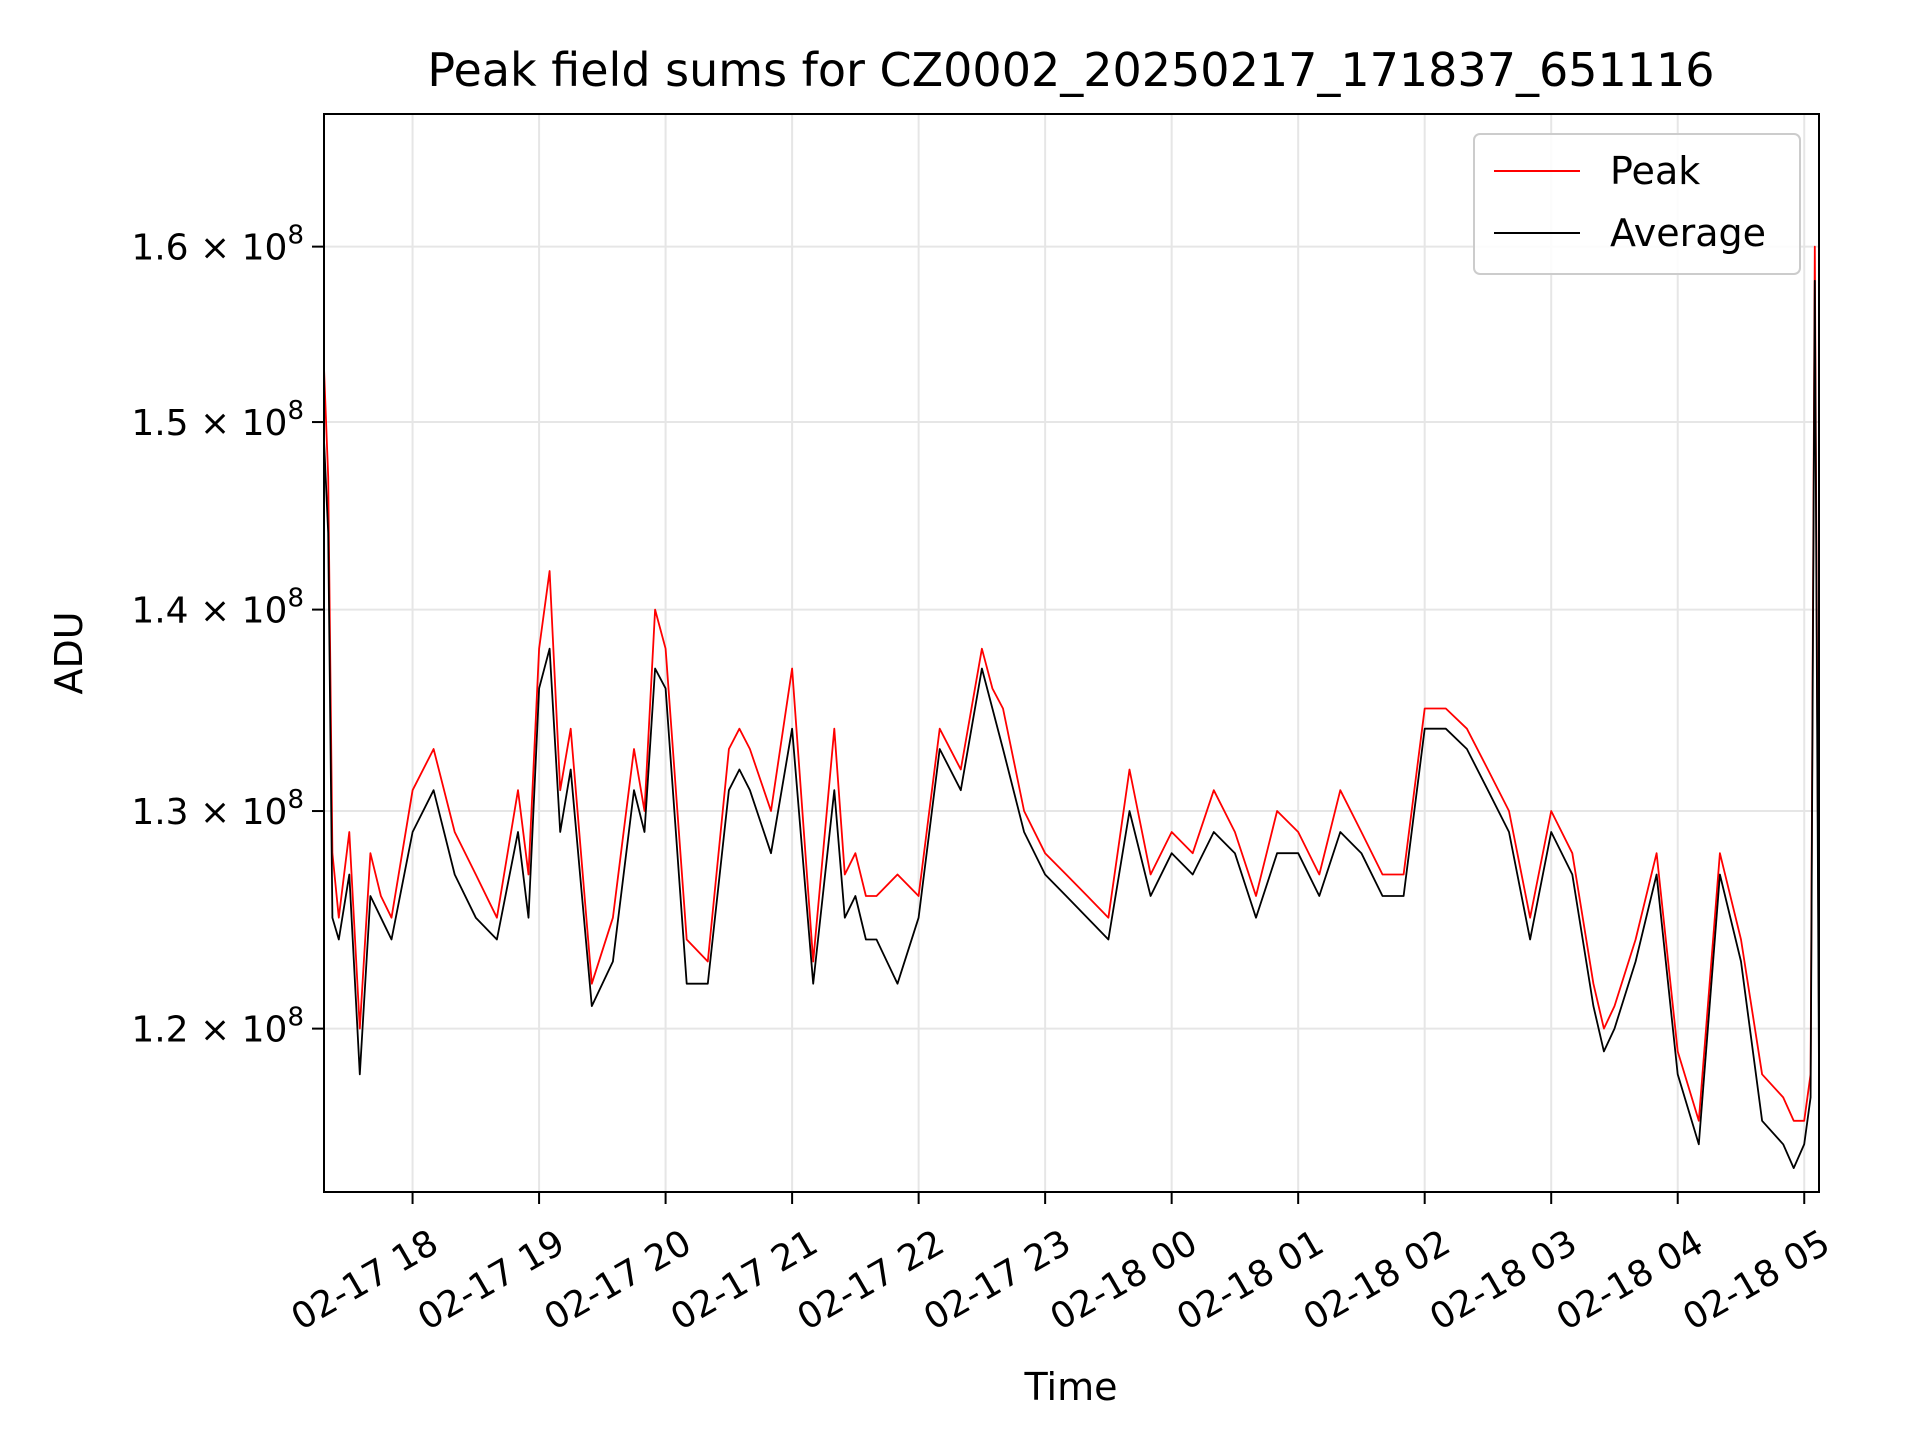  Describe the element at coordinates (217, 809) in the screenshot. I see `y-tick-label: 1.3 × 108` at that location.